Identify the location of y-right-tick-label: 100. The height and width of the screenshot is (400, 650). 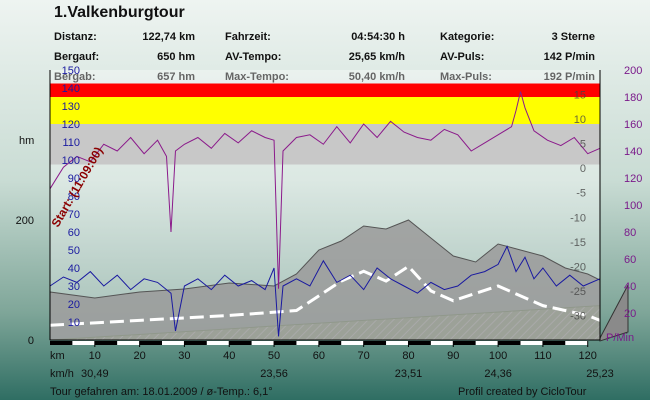
(633, 206).